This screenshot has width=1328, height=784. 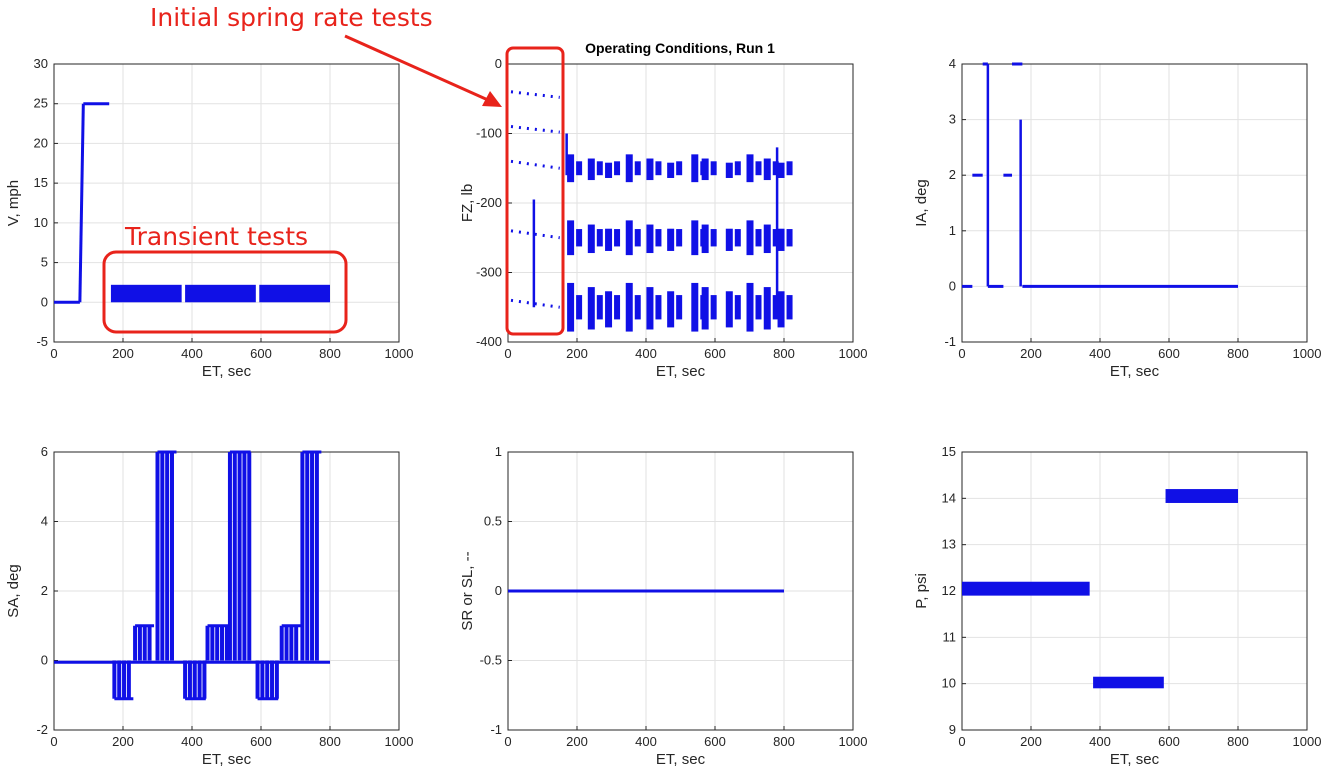 I want to click on y-tick-label: -400, so click(x=489, y=341).